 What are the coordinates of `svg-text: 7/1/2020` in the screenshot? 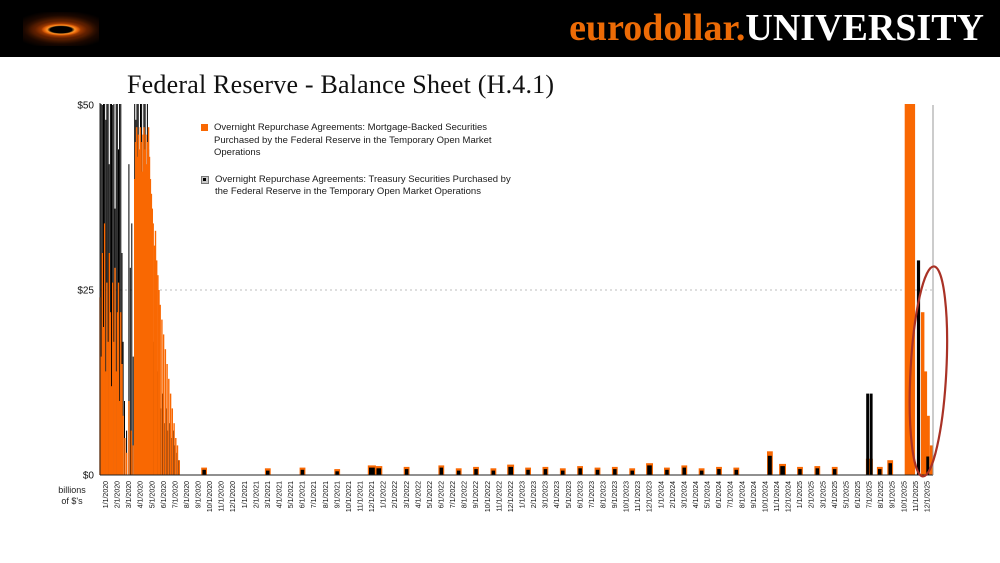 It's located at (175, 494).